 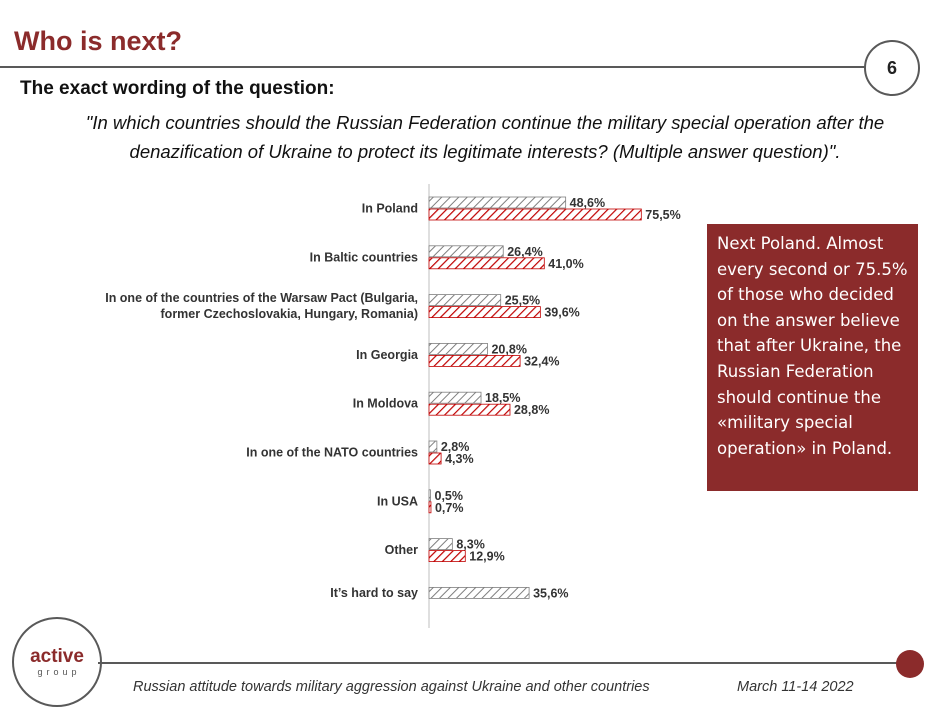 What do you see at coordinates (455, 447) in the screenshot?
I see `data-label: 2,8%` at bounding box center [455, 447].